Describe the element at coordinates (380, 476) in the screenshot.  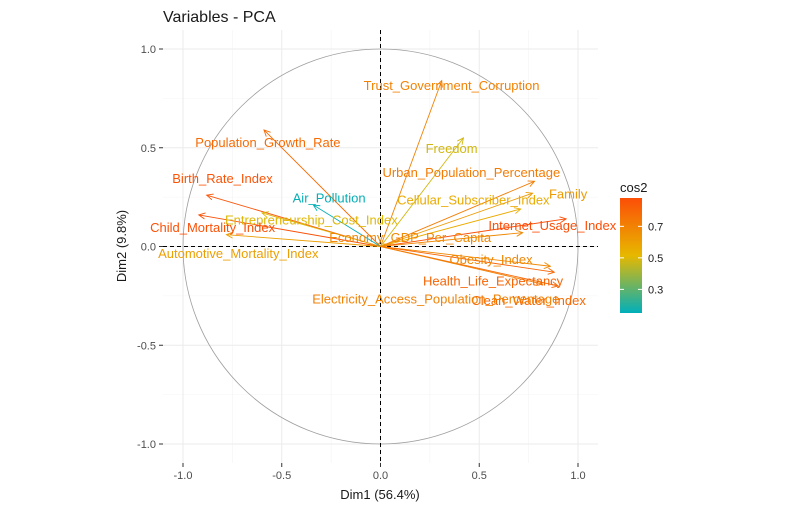
I see `x-tick-label: 0.0` at that location.